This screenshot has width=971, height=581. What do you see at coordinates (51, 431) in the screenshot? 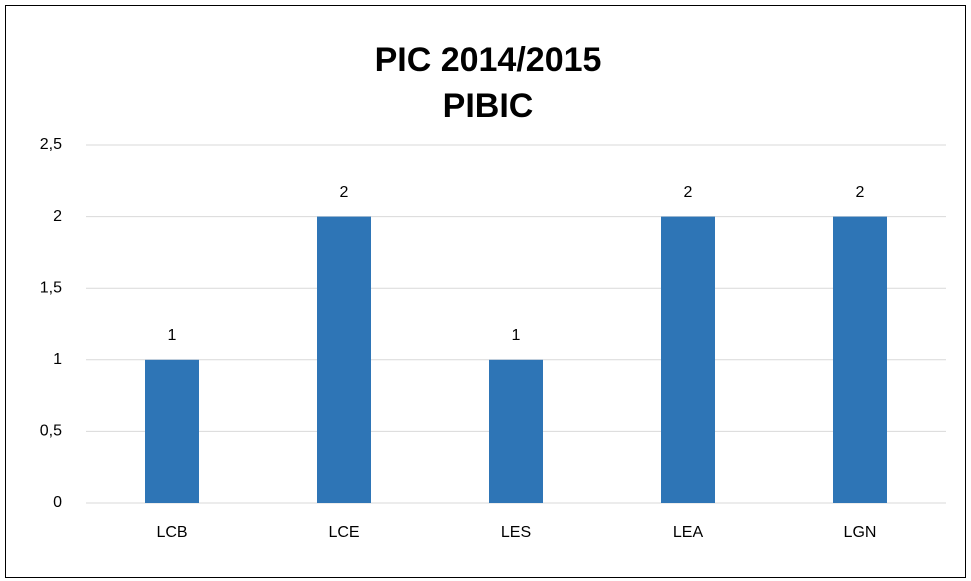
I see `y-tick-label: 0,5` at bounding box center [51, 431].